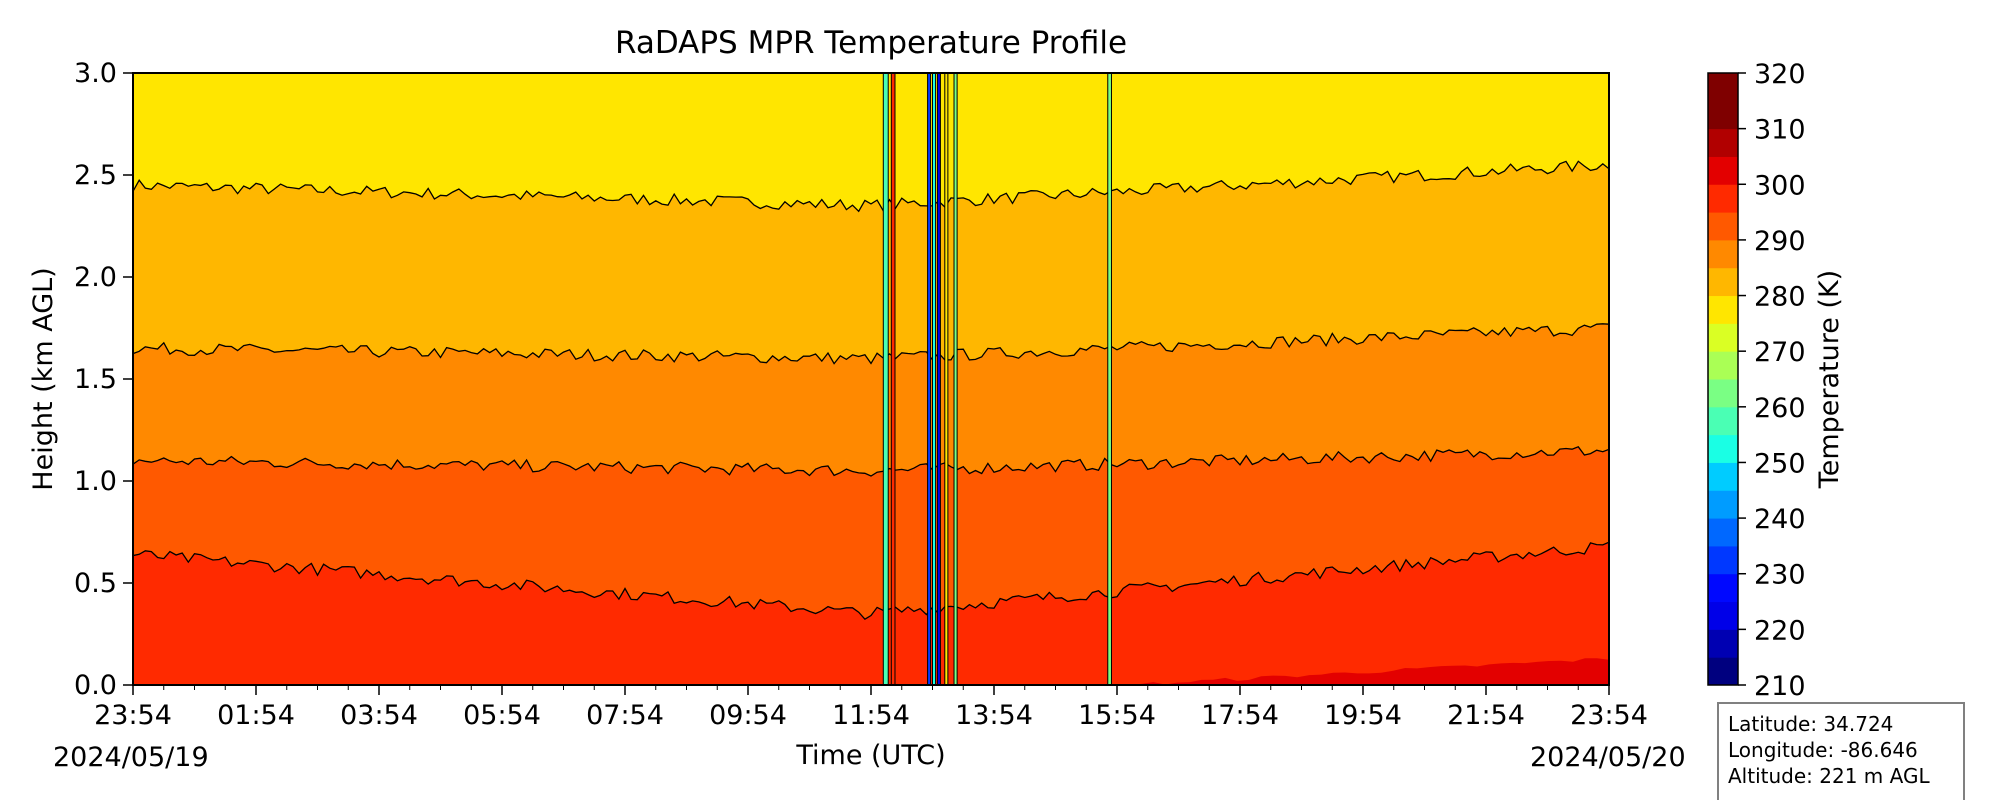  What do you see at coordinates (1780, 241) in the screenshot?
I see `colorbar-tick-label: 290` at bounding box center [1780, 241].